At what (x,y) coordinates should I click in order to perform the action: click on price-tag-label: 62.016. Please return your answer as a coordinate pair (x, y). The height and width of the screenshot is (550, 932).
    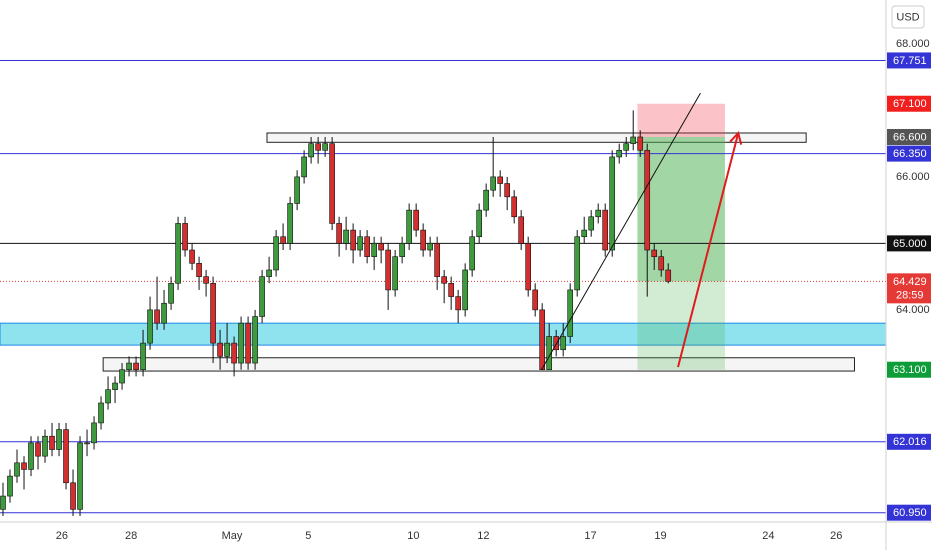
    Looking at the image, I should click on (910, 442).